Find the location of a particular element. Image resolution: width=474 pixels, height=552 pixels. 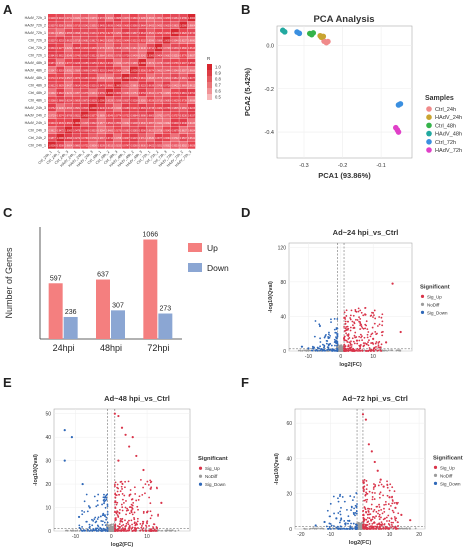

pca-legend-label: HAdV_24h is located at coordinates (448, 118).